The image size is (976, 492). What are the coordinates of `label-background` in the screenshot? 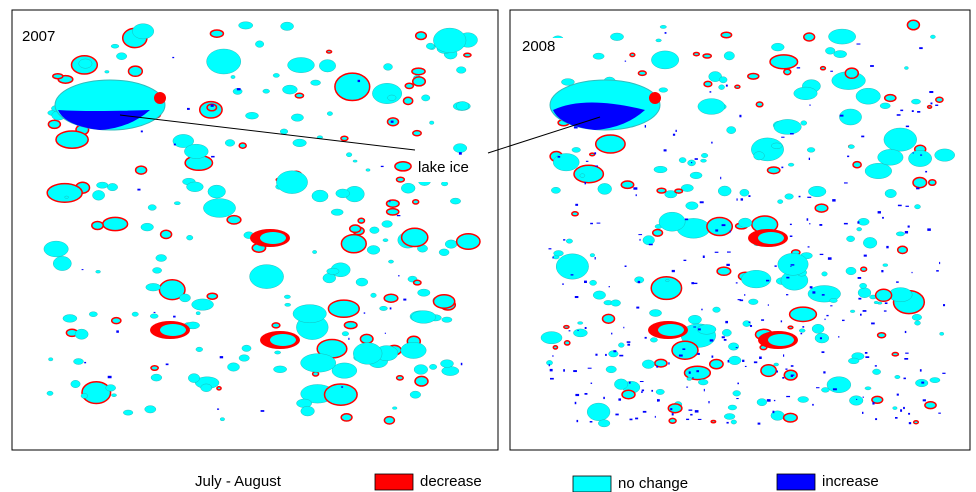 It's located at (451, 169).